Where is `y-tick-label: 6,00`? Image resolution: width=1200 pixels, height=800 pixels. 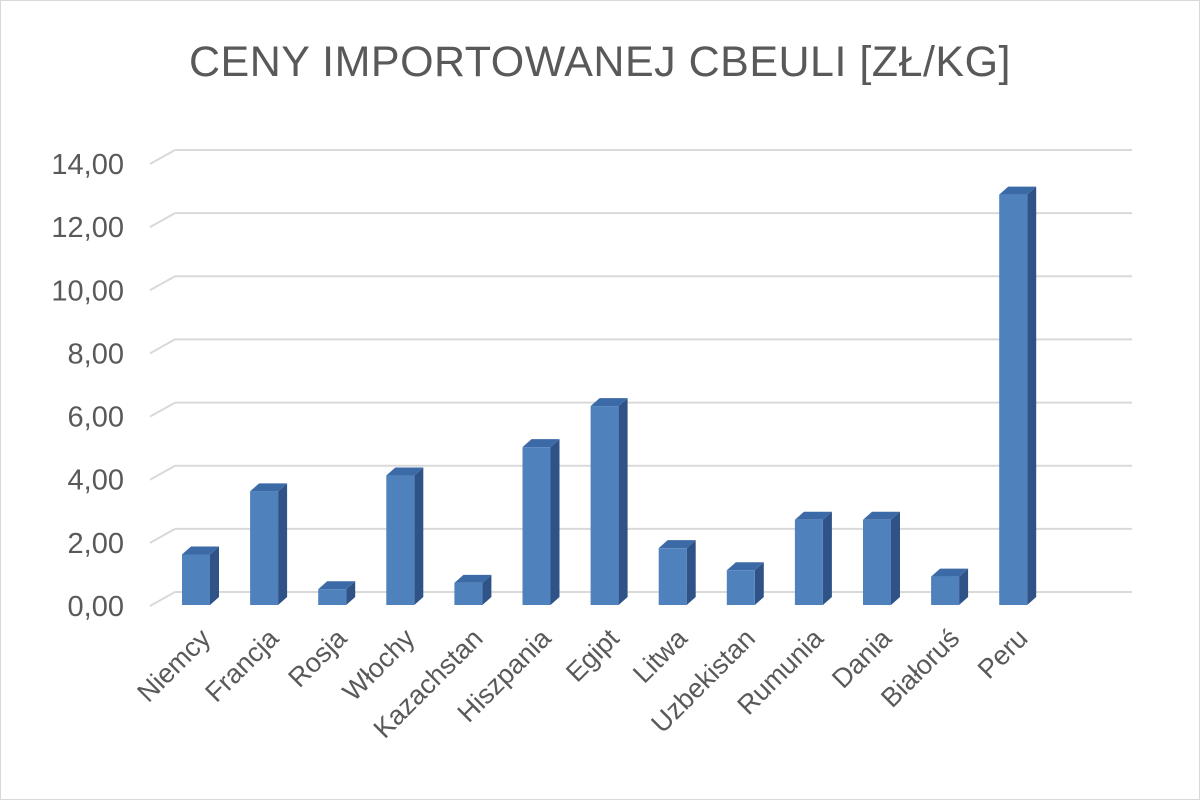
y-tick-label: 6,00 is located at coordinates (96, 418).